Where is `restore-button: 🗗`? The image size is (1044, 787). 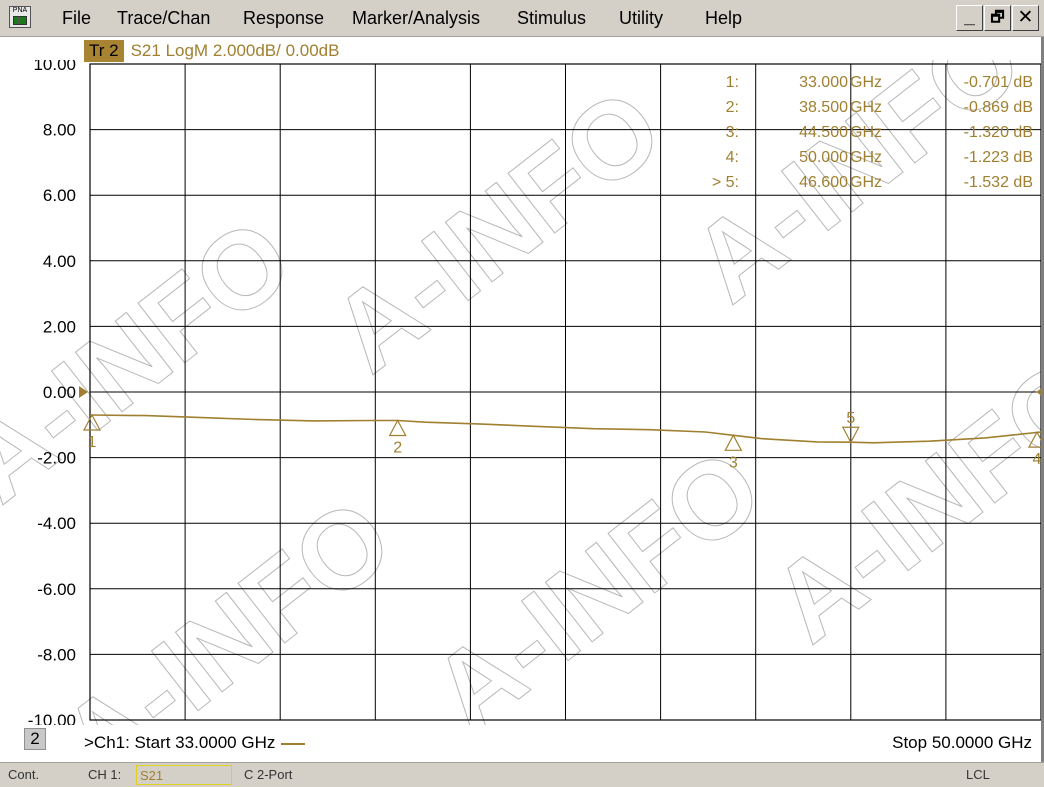
restore-button: 🗗 is located at coordinates (997, 18).